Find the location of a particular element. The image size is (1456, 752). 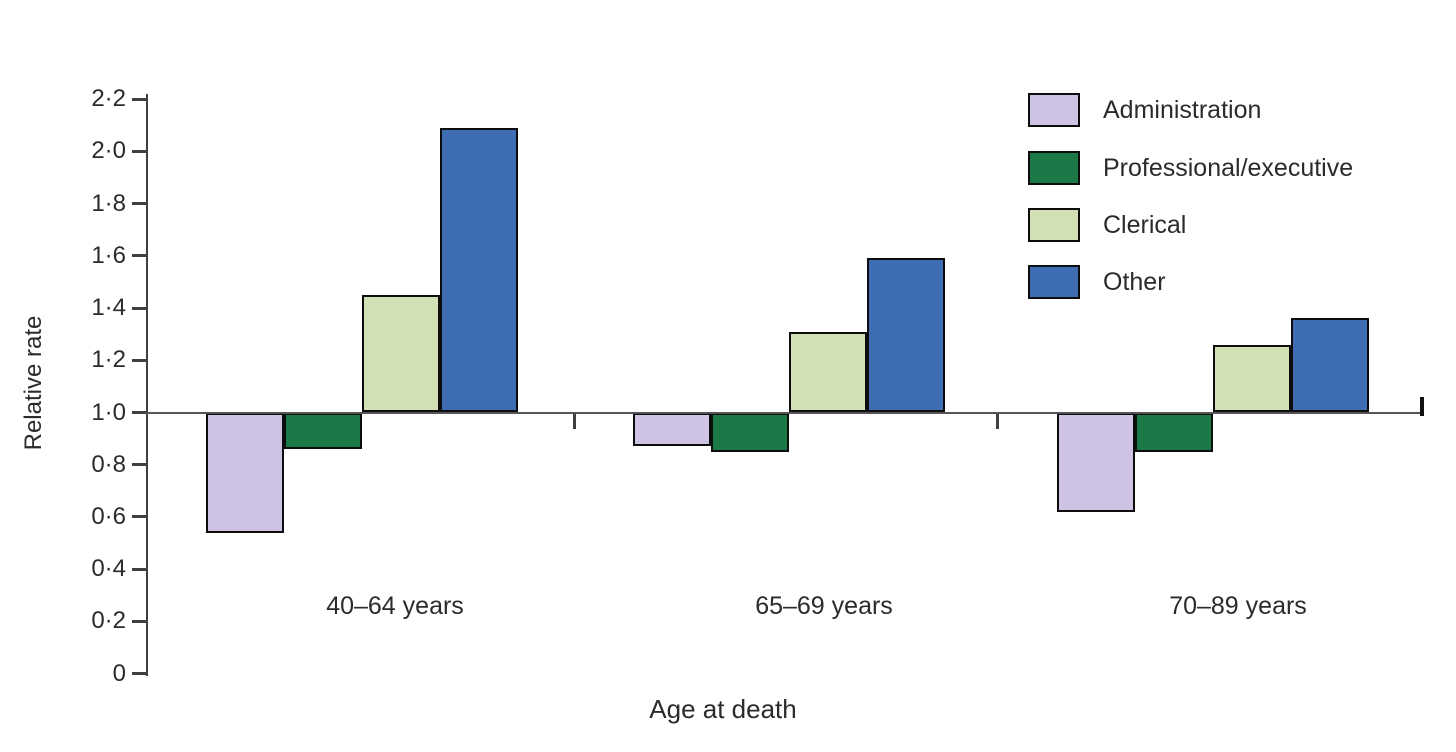

bar-professional-executive-65-69-years is located at coordinates (750, 432).